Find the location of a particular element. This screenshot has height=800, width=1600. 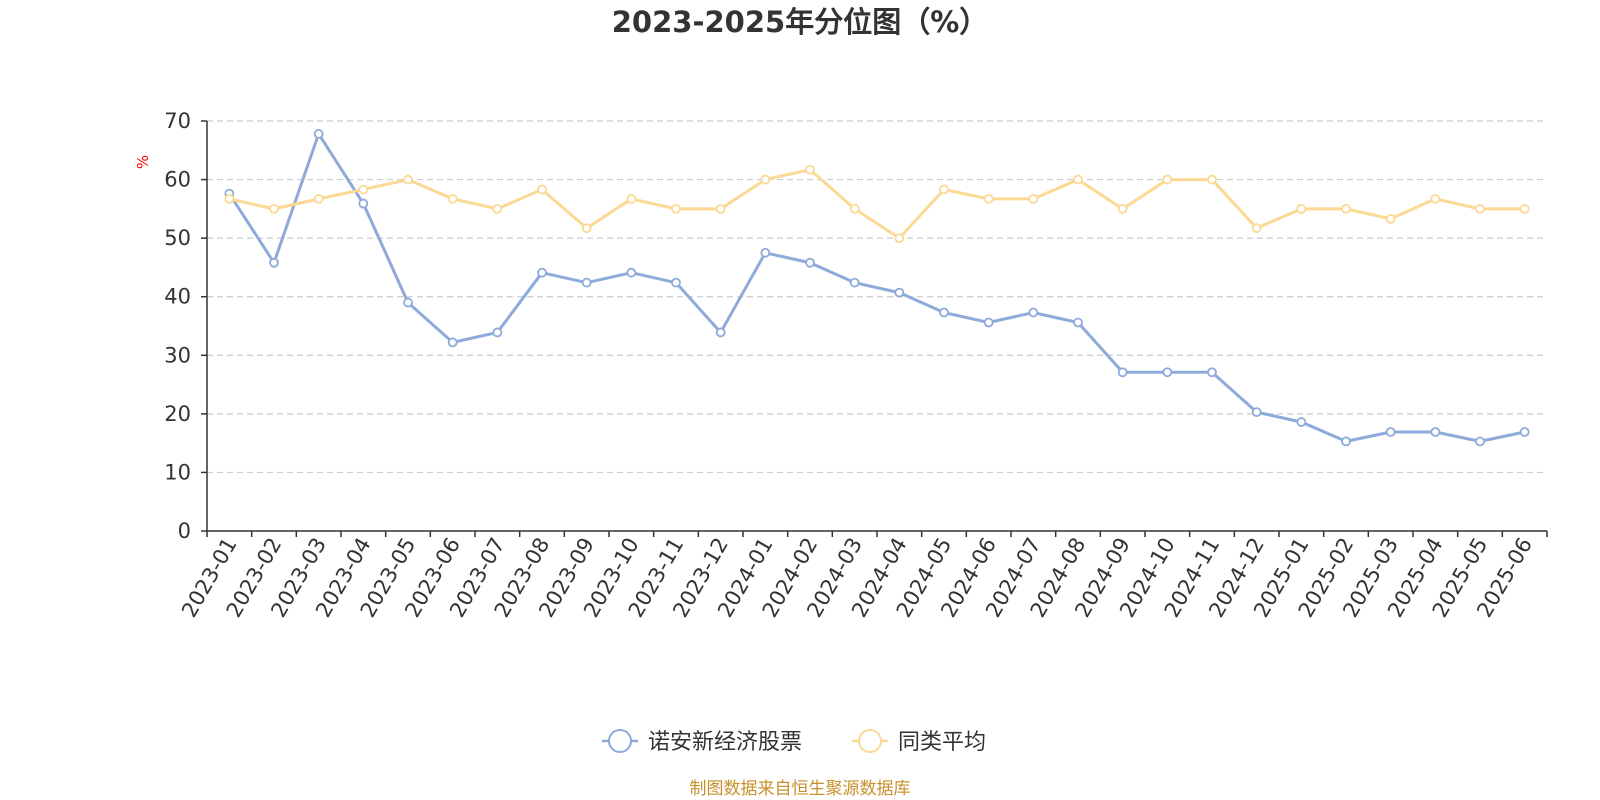

y-tick-label: 60 is located at coordinates (177, 180).